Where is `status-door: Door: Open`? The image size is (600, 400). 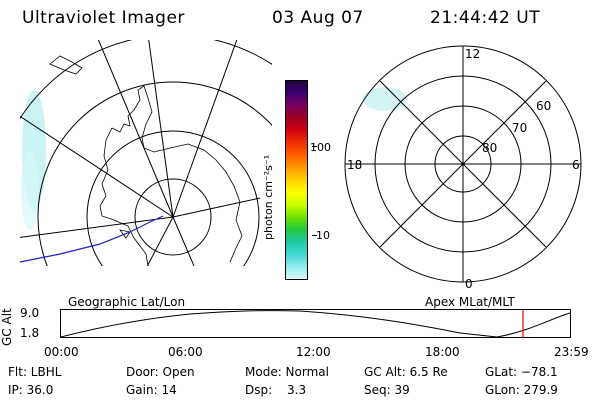
status-door: Door: Open is located at coordinates (160, 372).